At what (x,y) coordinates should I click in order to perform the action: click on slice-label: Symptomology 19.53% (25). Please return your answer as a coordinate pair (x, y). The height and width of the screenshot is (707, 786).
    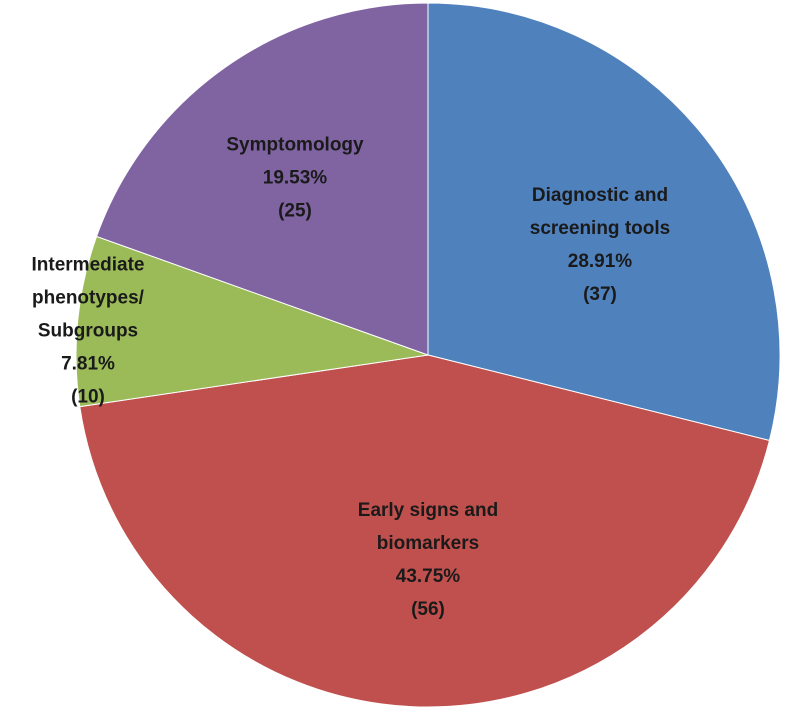
    Looking at the image, I should click on (295, 178).